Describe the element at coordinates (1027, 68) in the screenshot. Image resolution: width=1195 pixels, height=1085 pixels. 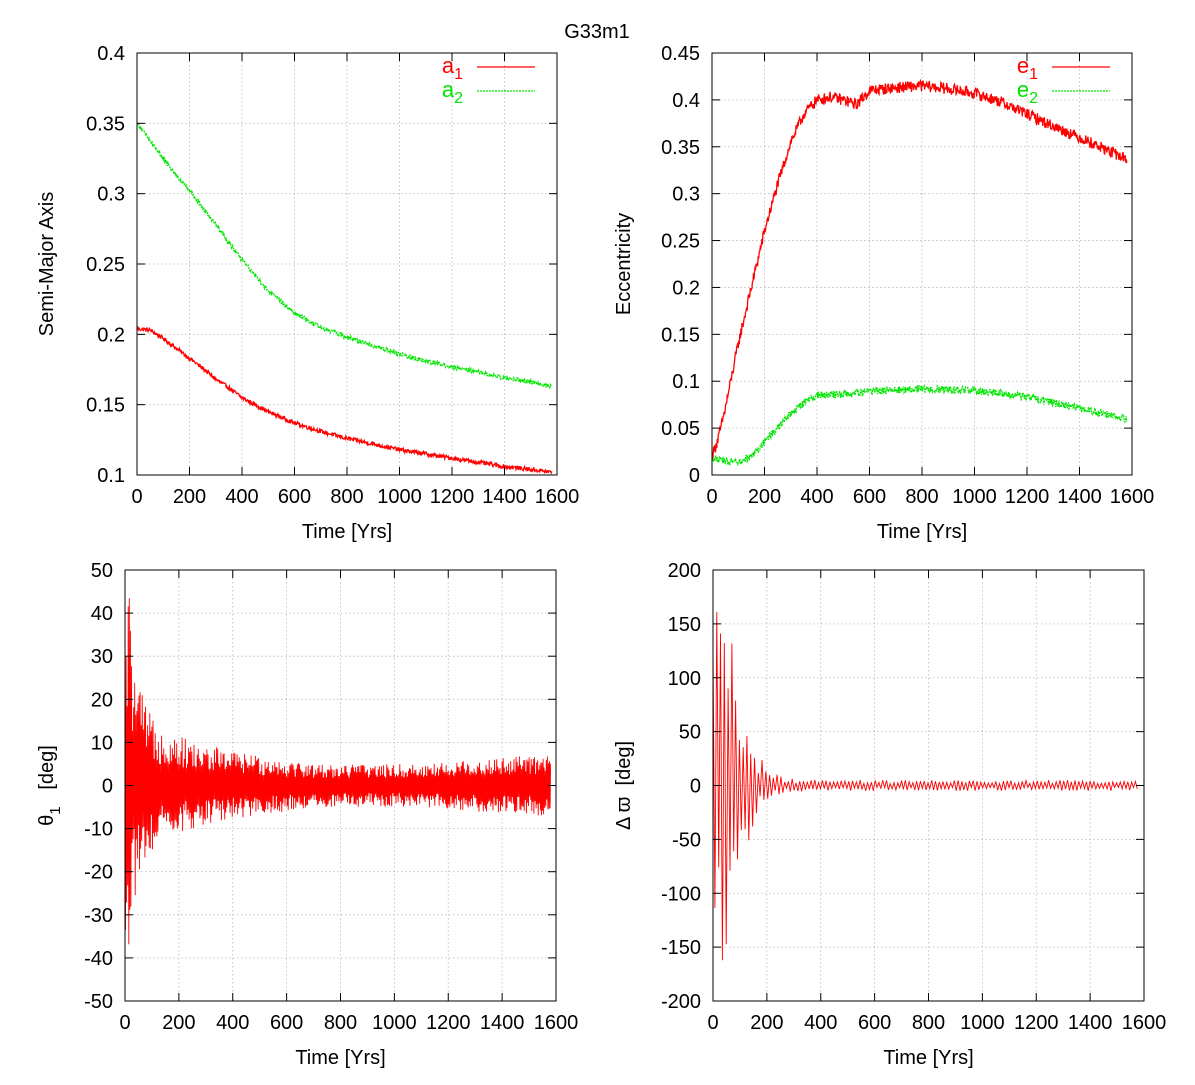
I see `legend-label-e1: e1` at that location.